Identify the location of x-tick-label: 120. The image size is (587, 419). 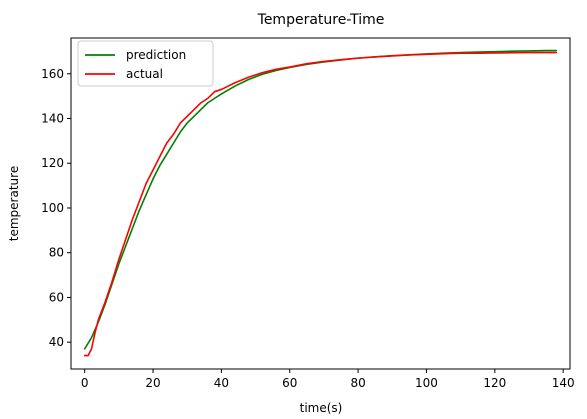
(494, 383).